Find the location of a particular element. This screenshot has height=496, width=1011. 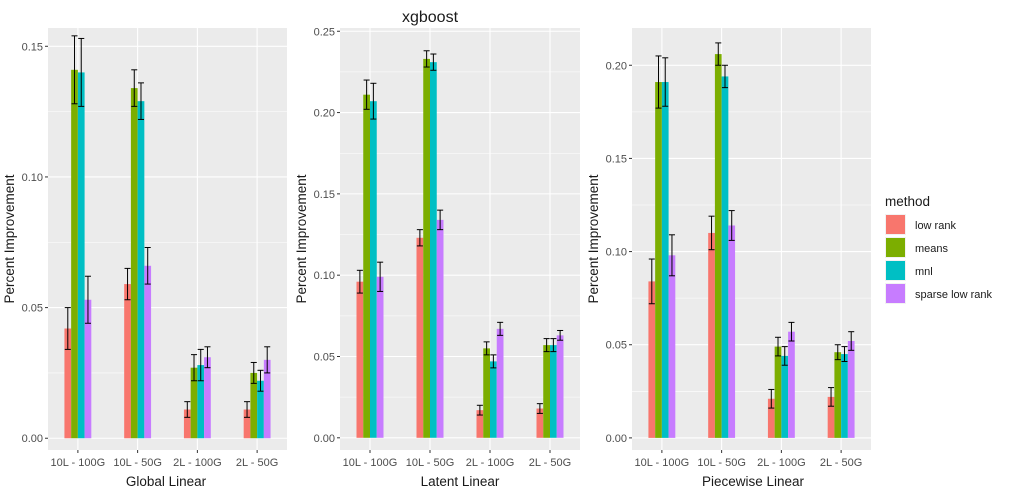

x-tick-label: 2L - 100G is located at coordinates (781, 463).